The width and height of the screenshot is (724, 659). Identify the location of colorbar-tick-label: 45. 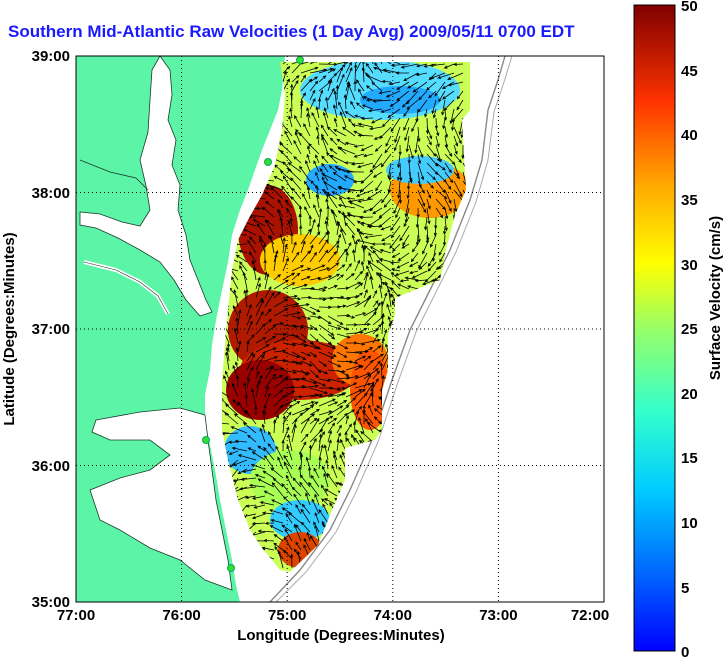
(689, 71).